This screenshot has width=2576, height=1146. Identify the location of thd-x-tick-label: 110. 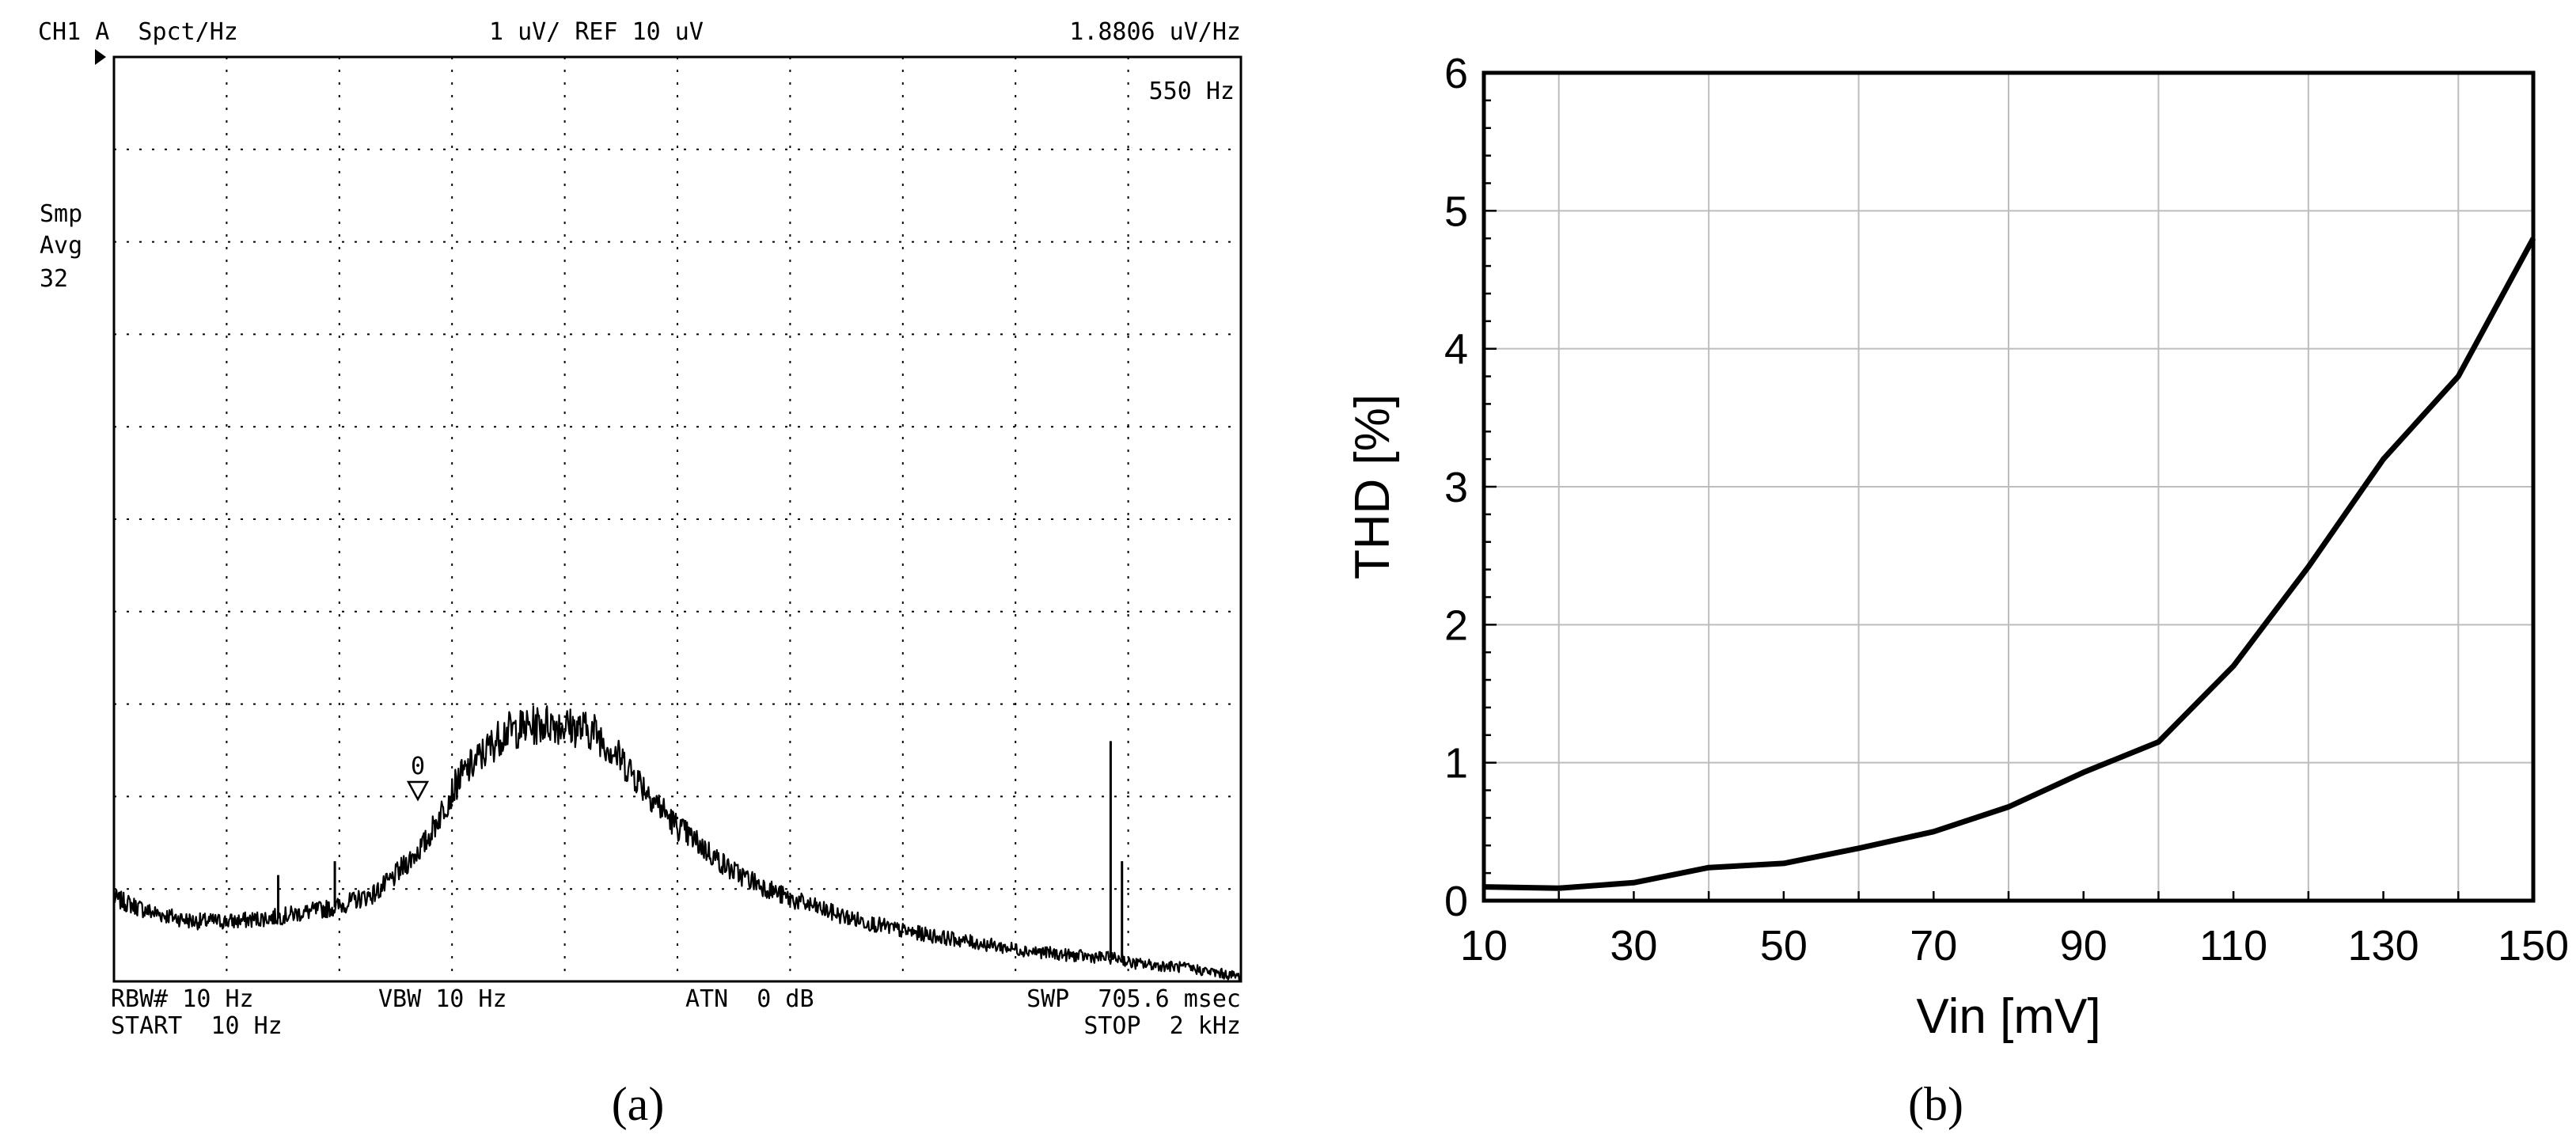
(2233, 946).